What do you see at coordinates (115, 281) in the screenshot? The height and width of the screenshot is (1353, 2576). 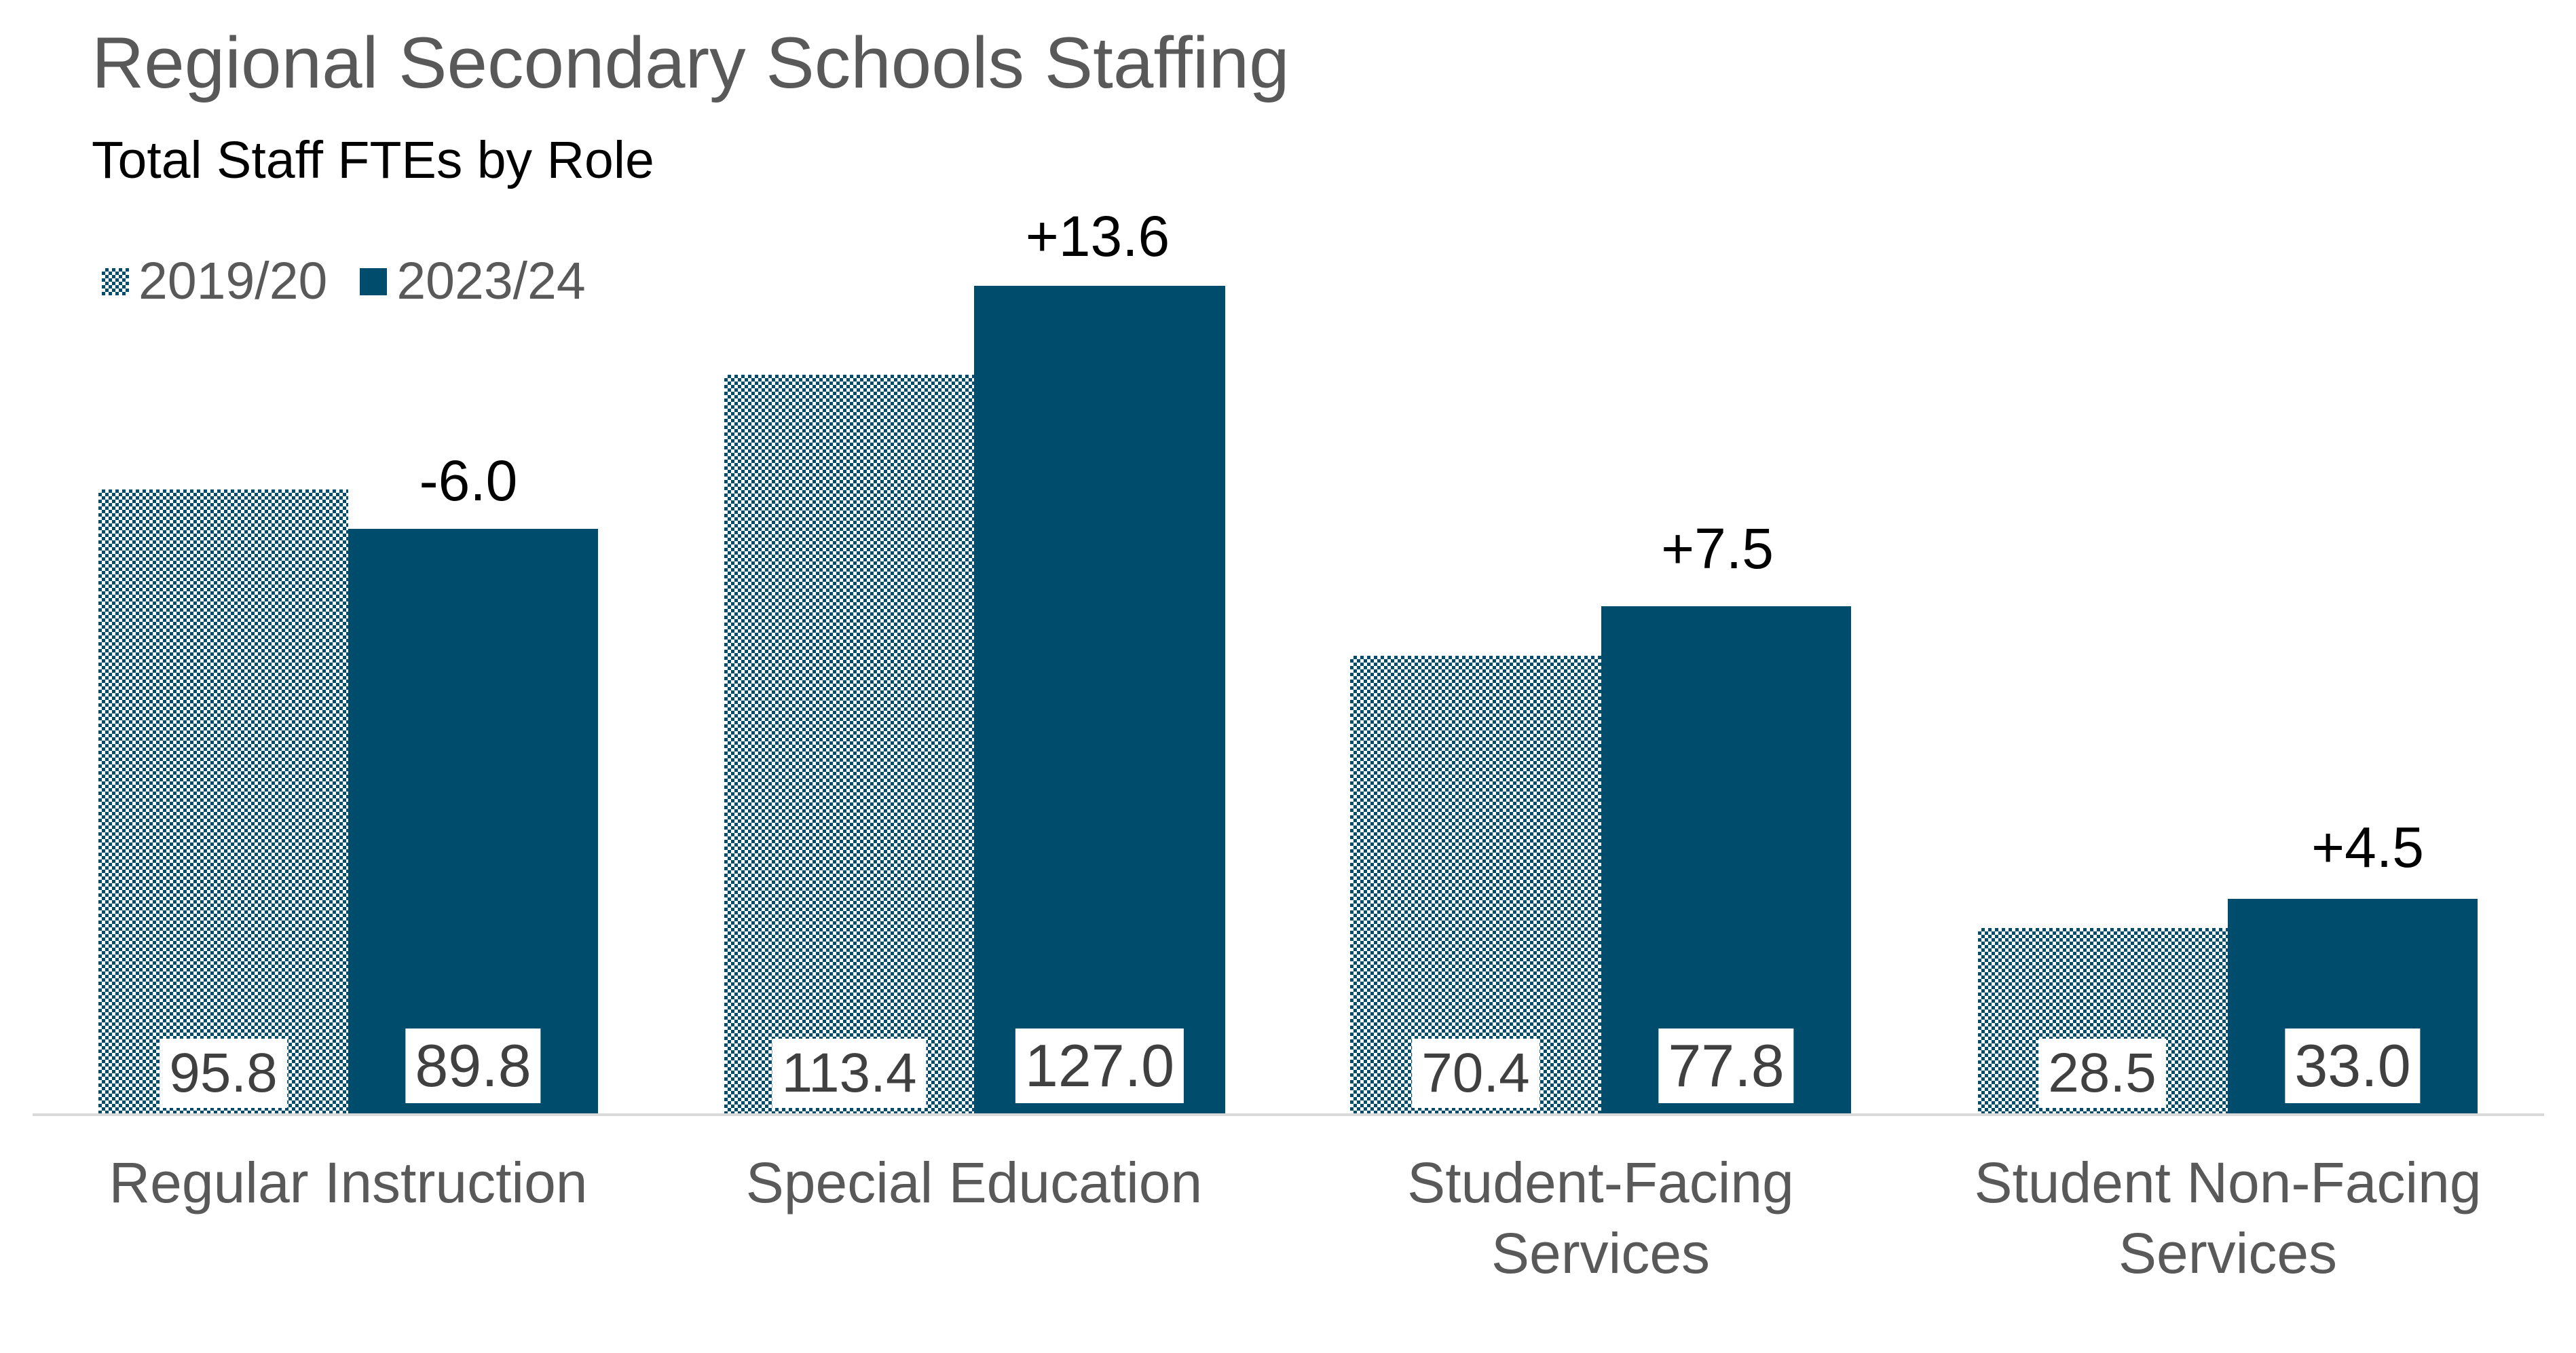 I see `legend-swatch-pattern-icon` at bounding box center [115, 281].